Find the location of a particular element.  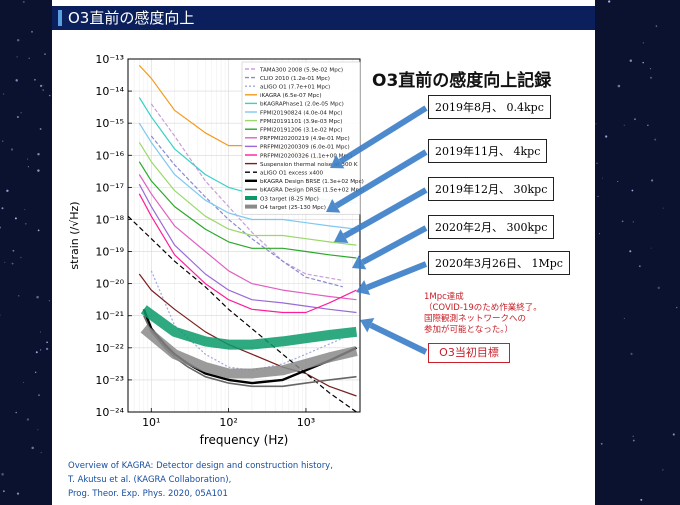

legend-label: PRFPMI20200309 (6.0e-01 Mpc) is located at coordinates (305, 148).